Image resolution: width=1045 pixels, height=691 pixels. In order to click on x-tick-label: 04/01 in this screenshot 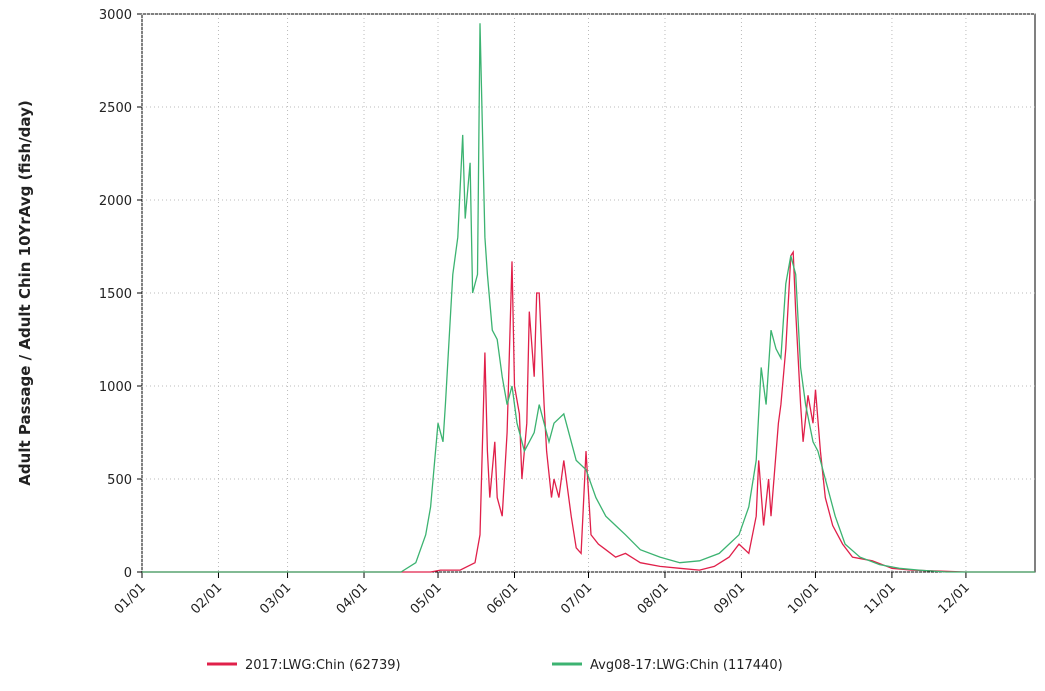, I will do `click(352, 598)`.